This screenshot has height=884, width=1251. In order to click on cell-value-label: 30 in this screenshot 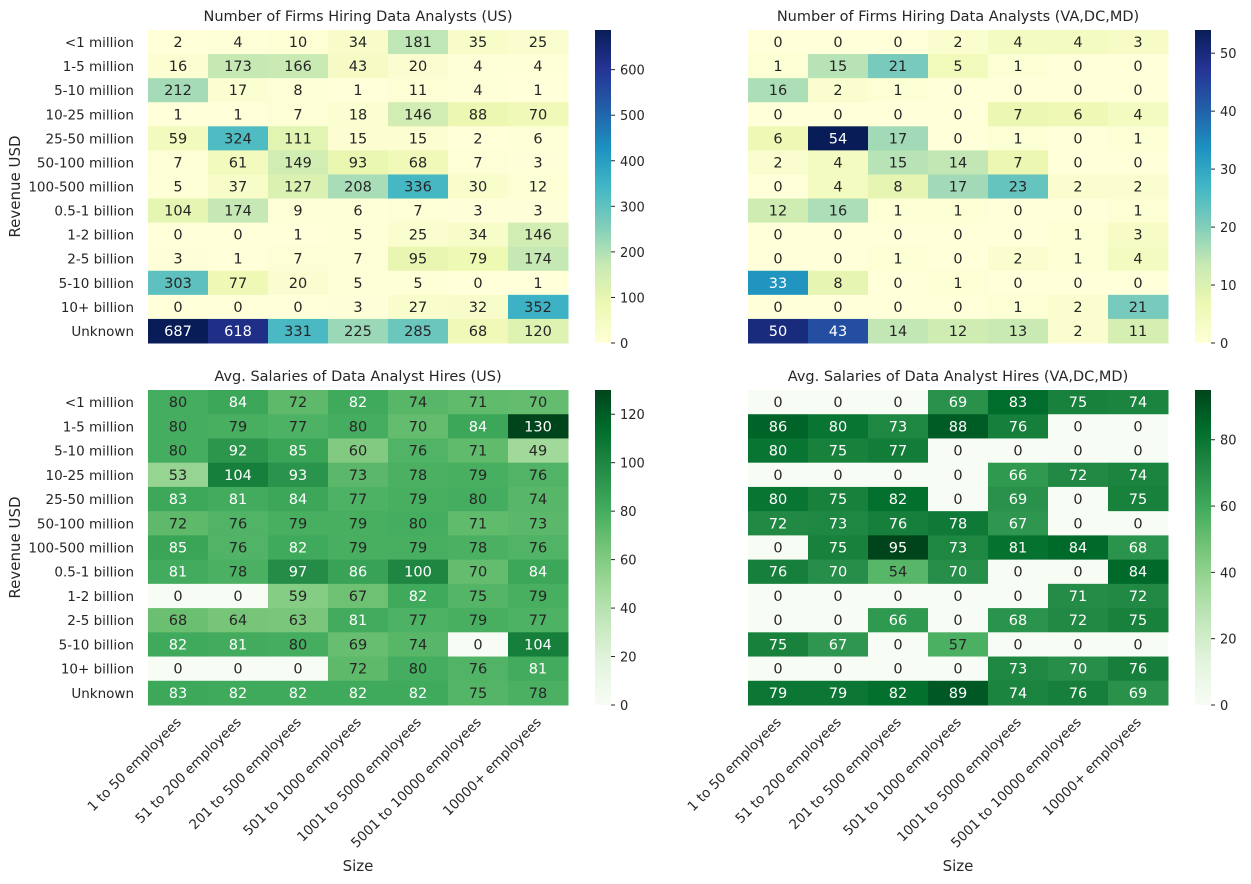, I will do `click(478, 188)`.